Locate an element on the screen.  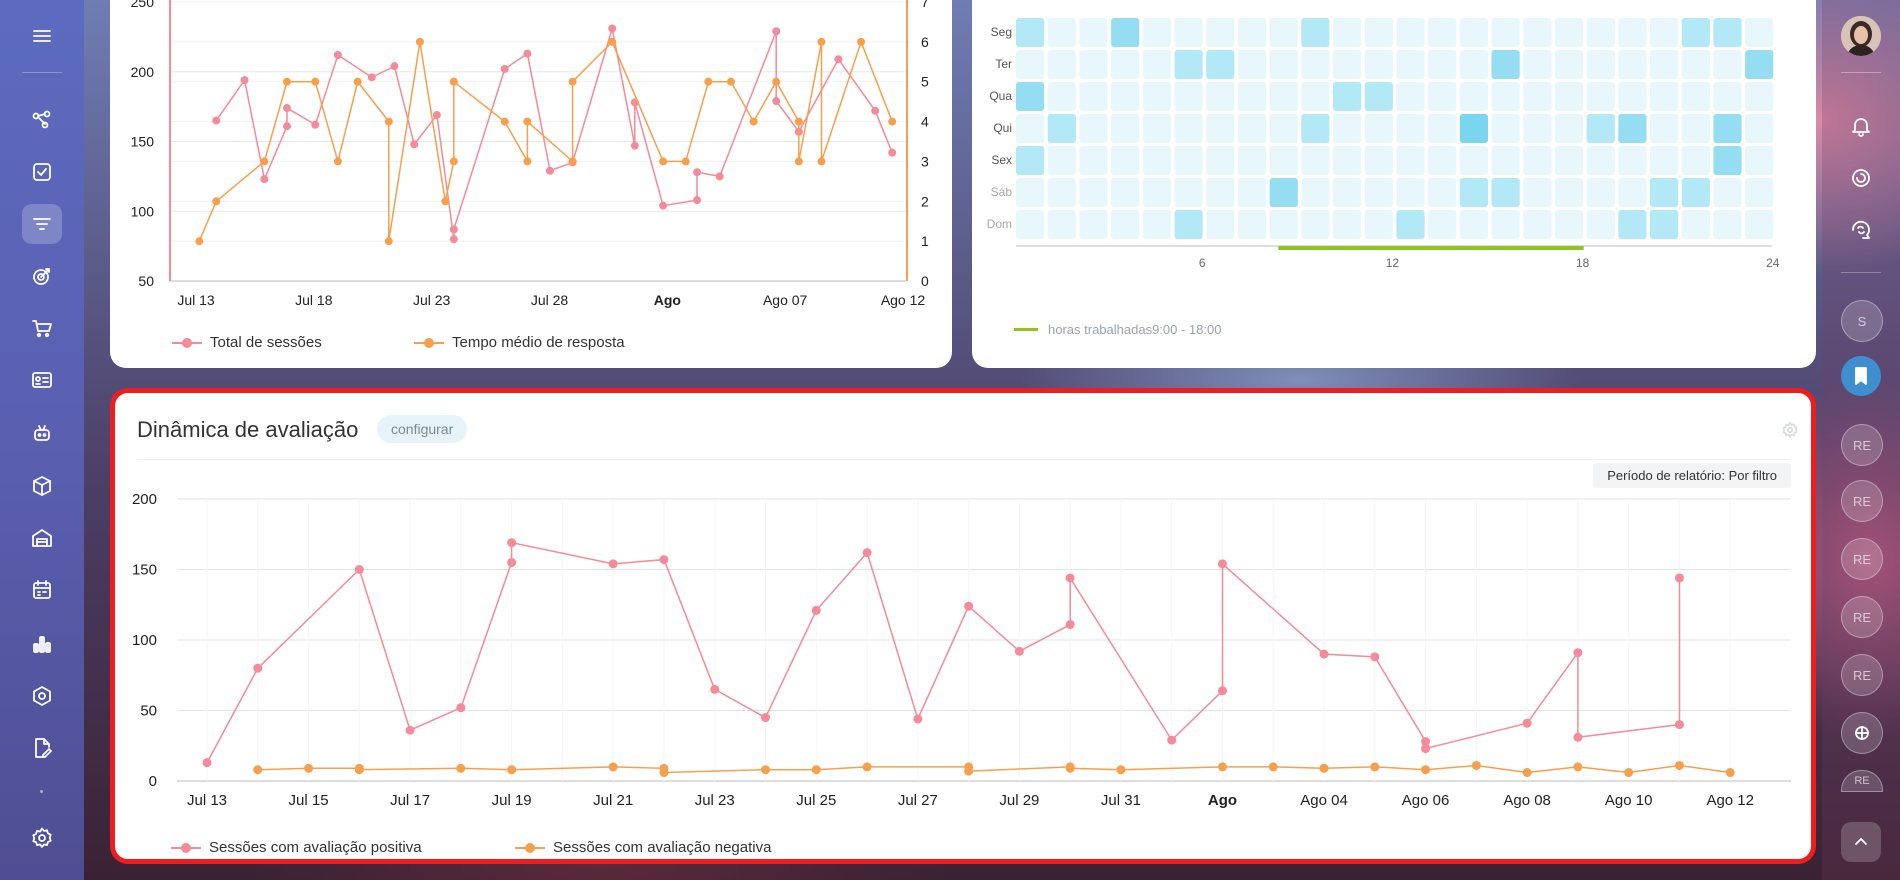
legend-negative-ratings: Sessões com avaliação negativa is located at coordinates (643, 847).